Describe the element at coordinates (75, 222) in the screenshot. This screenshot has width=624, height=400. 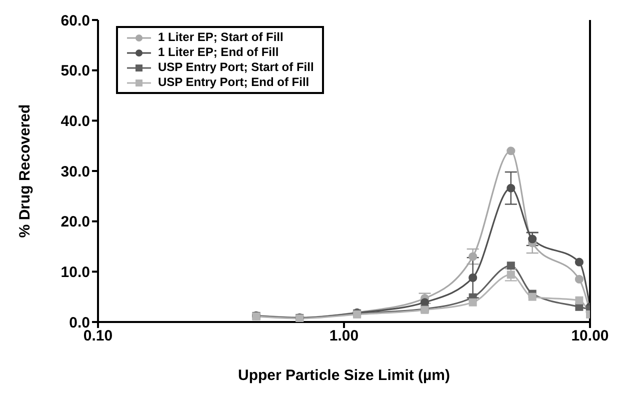
I see `y-tick-label: 20.0` at that location.